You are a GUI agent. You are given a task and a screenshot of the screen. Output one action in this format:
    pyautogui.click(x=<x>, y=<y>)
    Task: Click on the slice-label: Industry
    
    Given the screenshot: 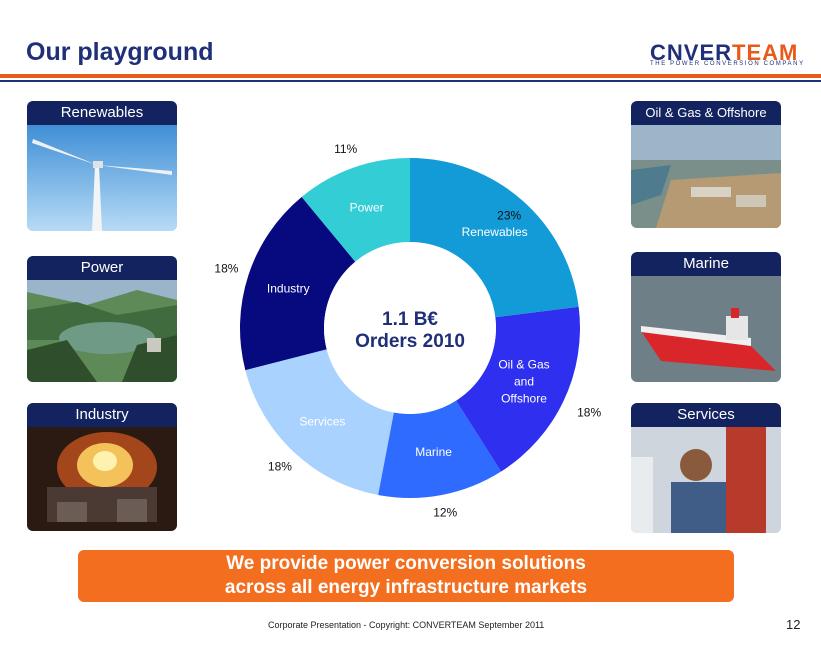 What is the action you would take?
    pyautogui.click(x=288, y=288)
    